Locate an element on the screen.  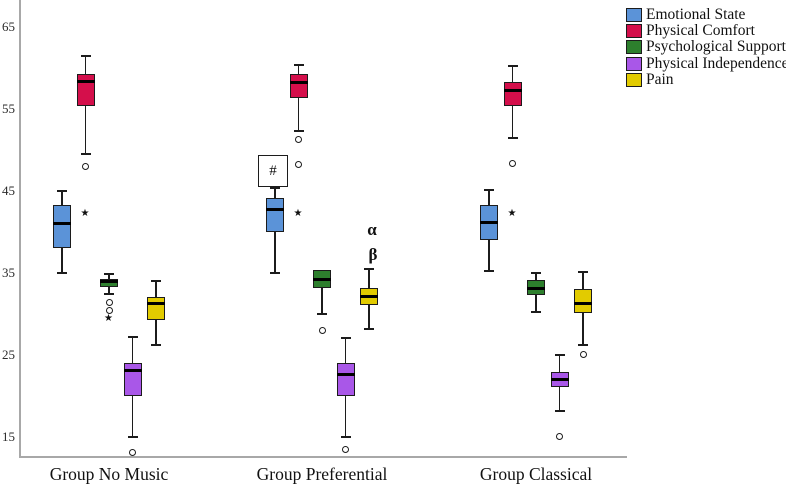
box-psychological-support-group-3-median is located at coordinates (536, 288).